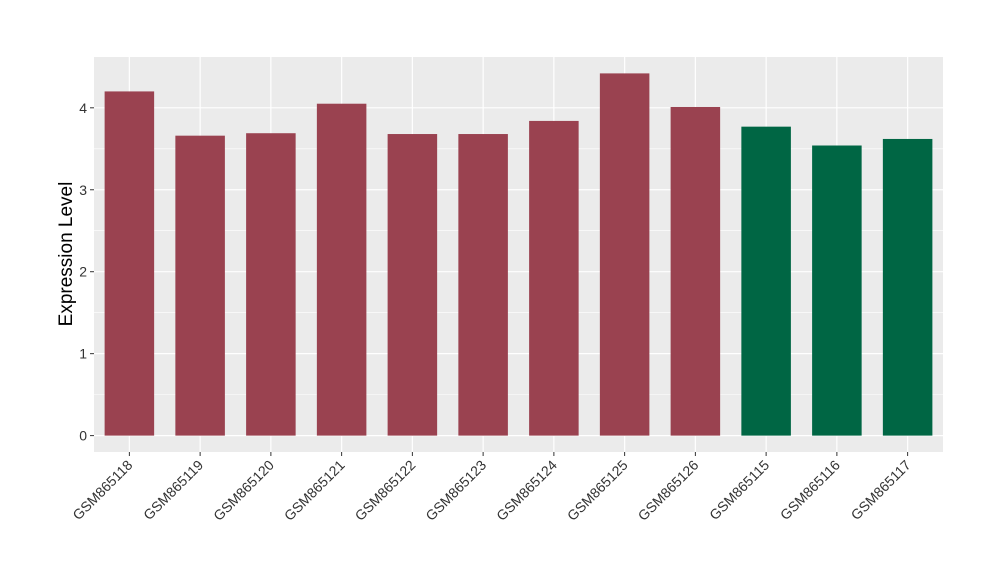 This screenshot has width=1000, height=580. I want to click on y-tick-label: 0, so click(83, 436).